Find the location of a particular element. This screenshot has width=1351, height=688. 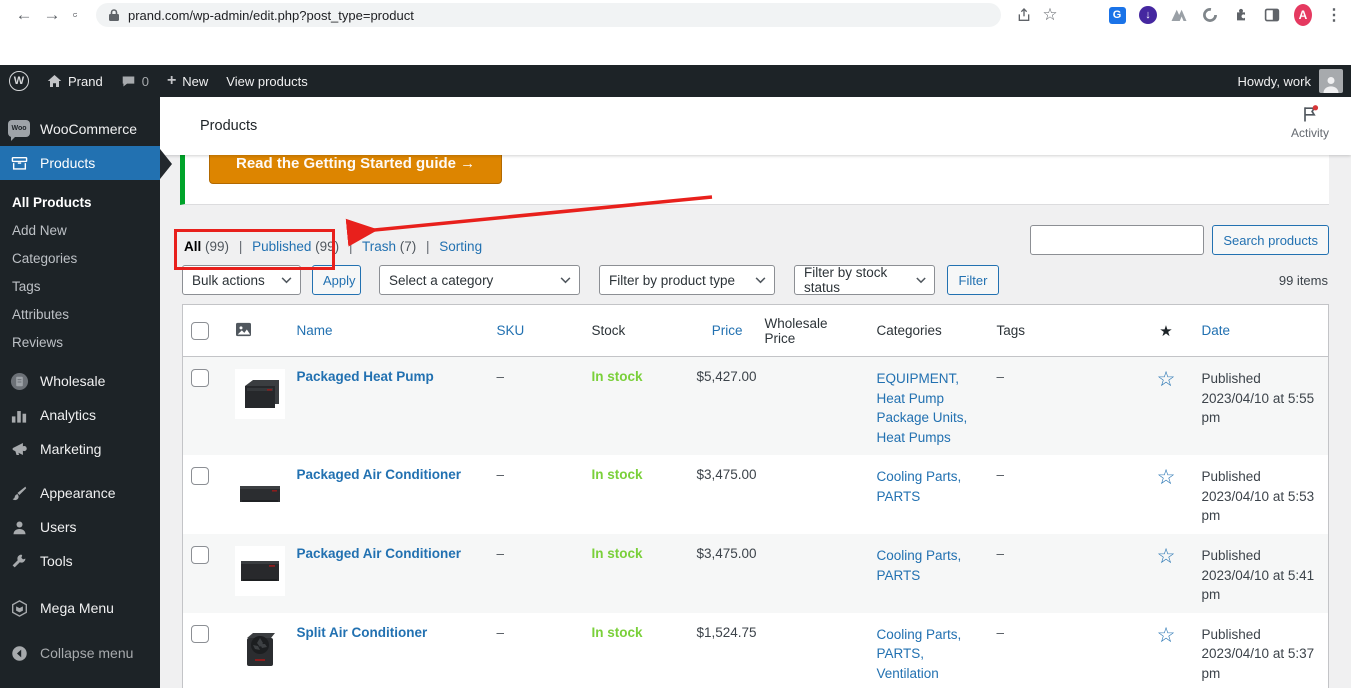

select-all-checkbox is located at coordinates (200, 330).